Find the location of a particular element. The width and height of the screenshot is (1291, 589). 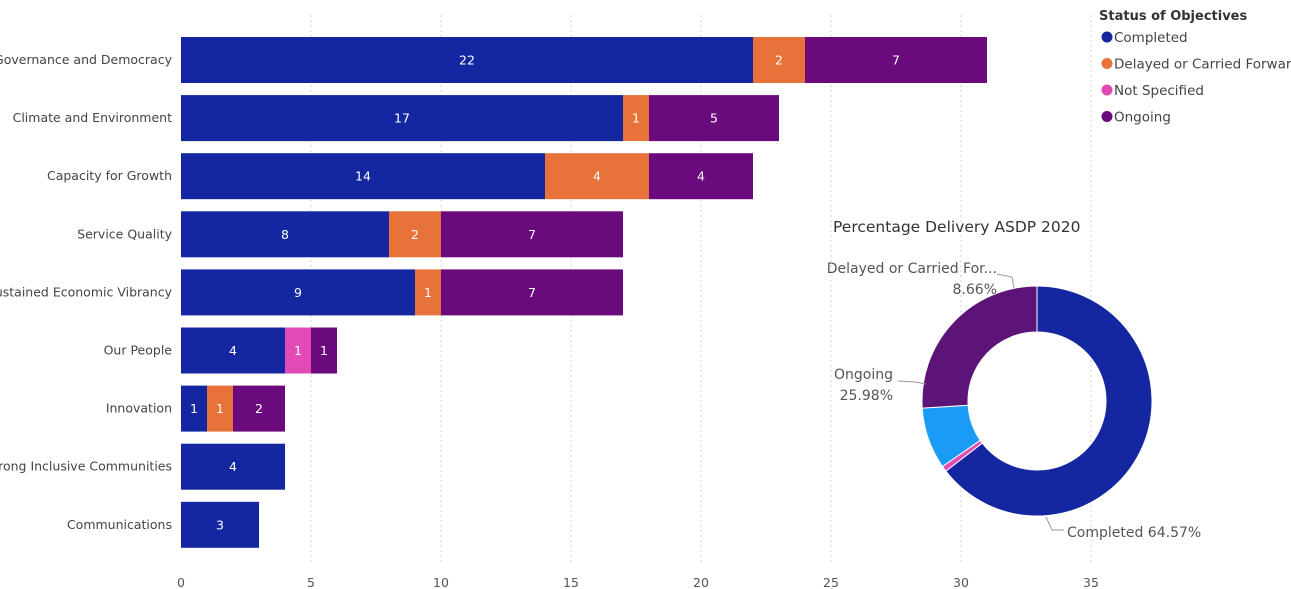

category-label: Our People is located at coordinates (138, 350).